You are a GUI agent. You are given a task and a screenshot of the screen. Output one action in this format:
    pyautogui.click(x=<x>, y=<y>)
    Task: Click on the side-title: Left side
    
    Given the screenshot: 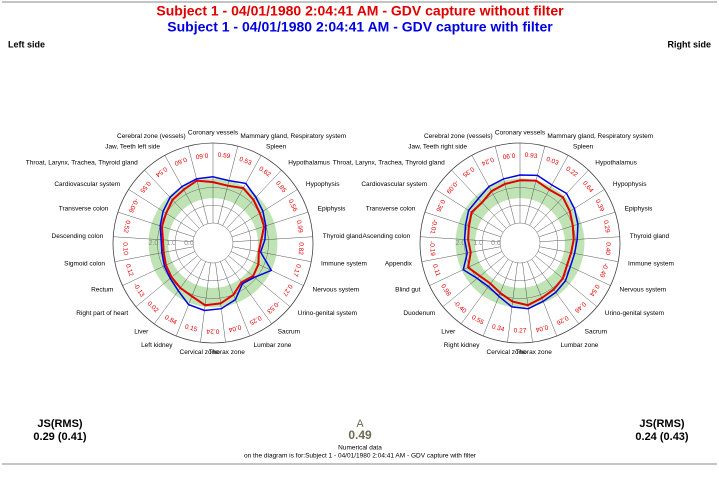 What is the action you would take?
    pyautogui.click(x=26, y=44)
    